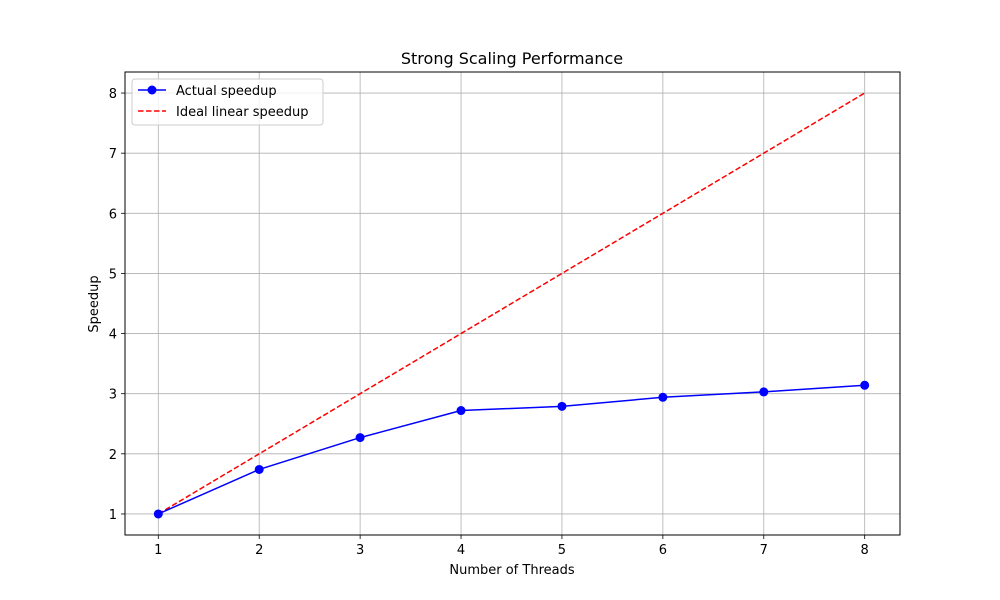 The image size is (1000, 600). I want to click on x-tick-label: 5, so click(562, 550).